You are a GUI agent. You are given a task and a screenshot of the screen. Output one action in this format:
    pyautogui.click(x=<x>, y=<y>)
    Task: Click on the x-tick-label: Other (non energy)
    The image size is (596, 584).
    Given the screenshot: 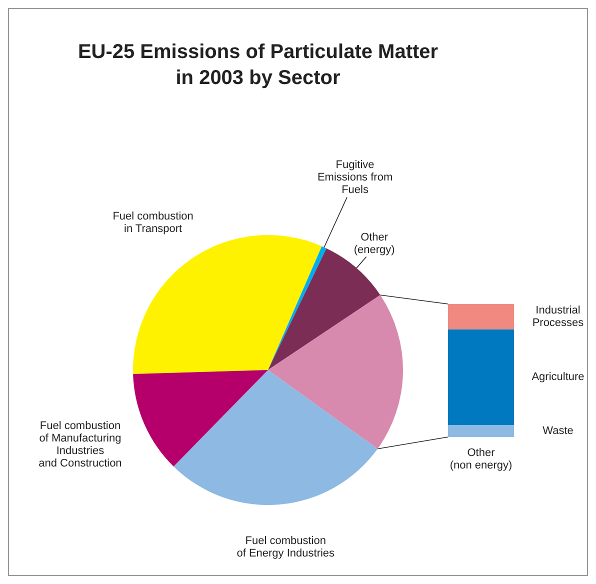 What is the action you would take?
    pyautogui.click(x=481, y=459)
    